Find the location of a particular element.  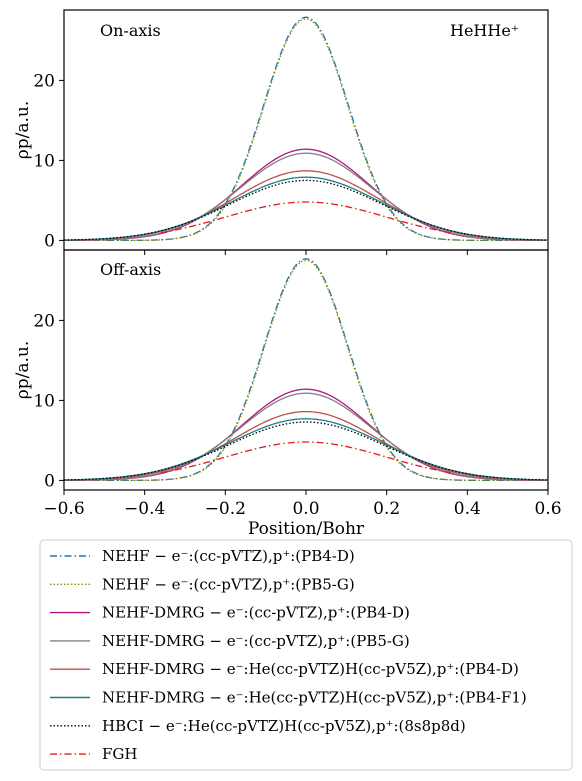

legend-label-3: NEHF-DMRG − e⁻:(cc-pVTZ),p⁺:(PB5-G) is located at coordinates (256, 641).